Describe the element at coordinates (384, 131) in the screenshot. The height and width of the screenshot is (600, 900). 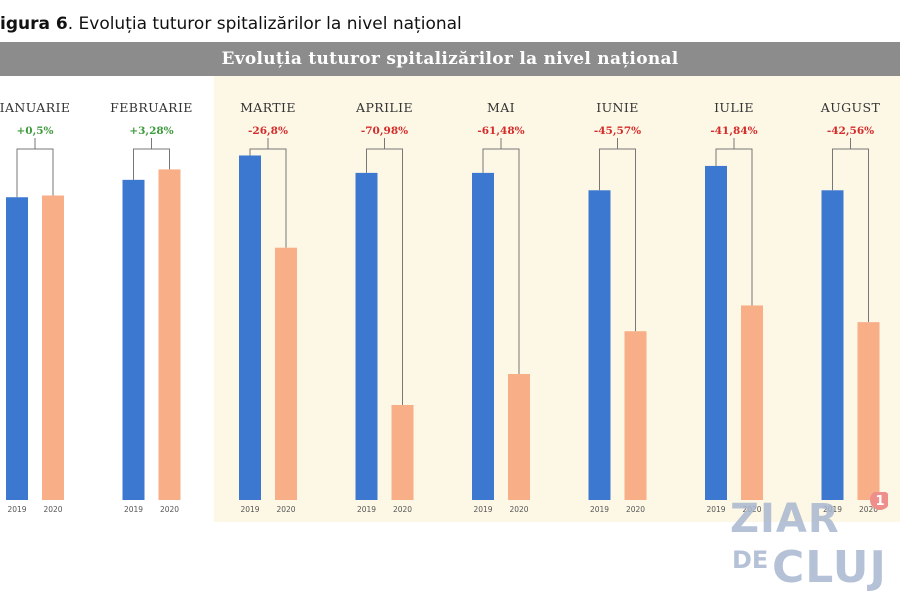
I see `change-label: -70,98%` at that location.